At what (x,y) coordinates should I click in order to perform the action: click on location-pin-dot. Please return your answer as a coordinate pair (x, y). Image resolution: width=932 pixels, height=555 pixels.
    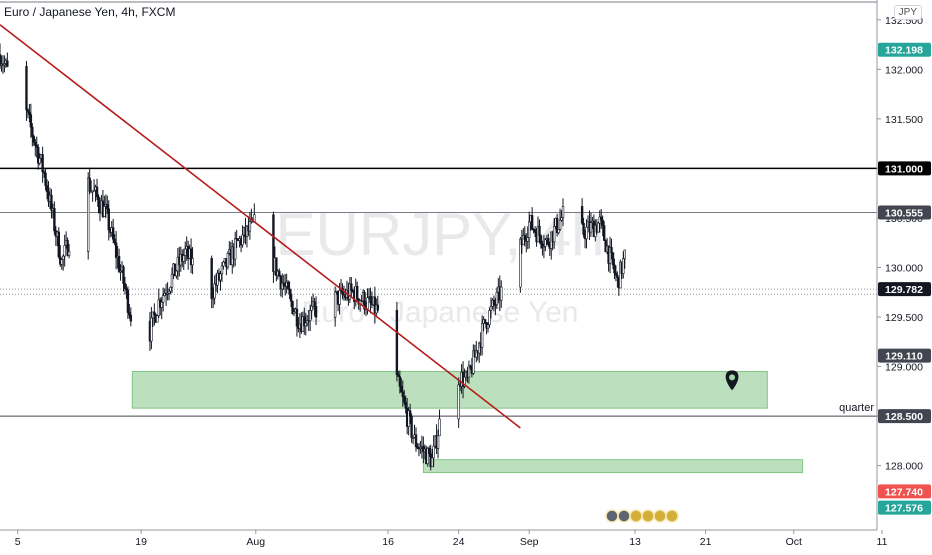
    Looking at the image, I should click on (732, 377).